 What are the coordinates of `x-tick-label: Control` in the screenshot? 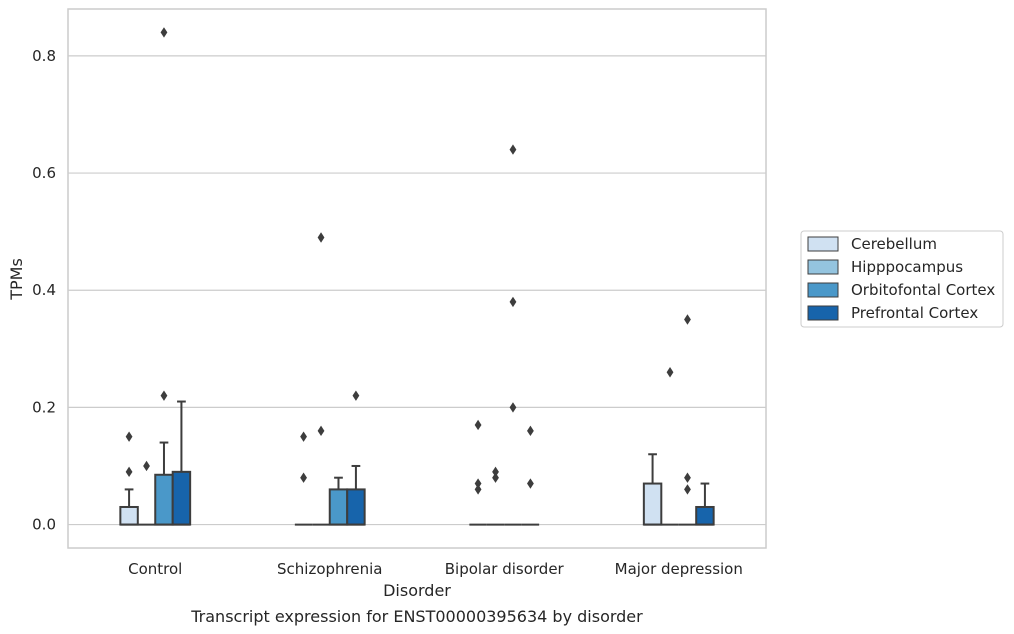 It's located at (155, 569).